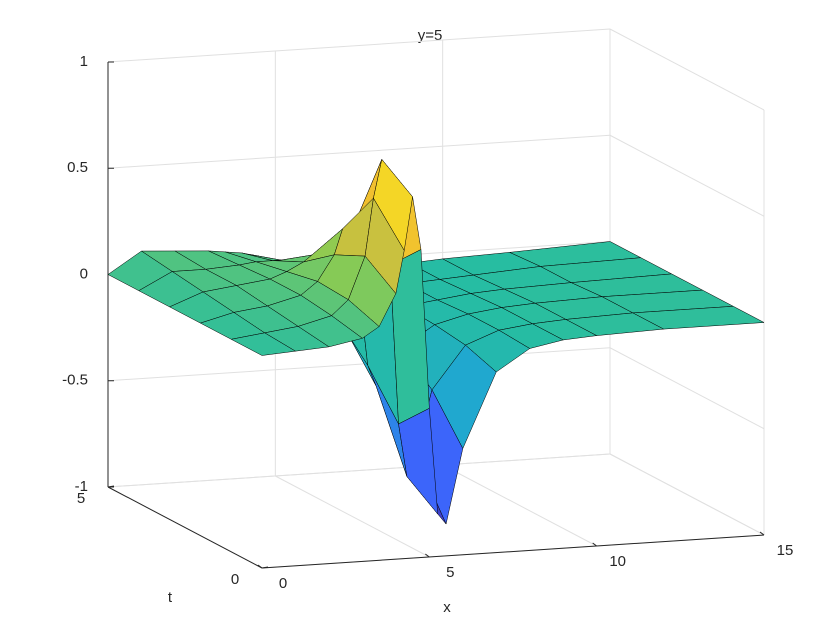 This screenshot has width=840, height=630. What do you see at coordinates (81, 498) in the screenshot?
I see `t-tick-label: 5` at bounding box center [81, 498].